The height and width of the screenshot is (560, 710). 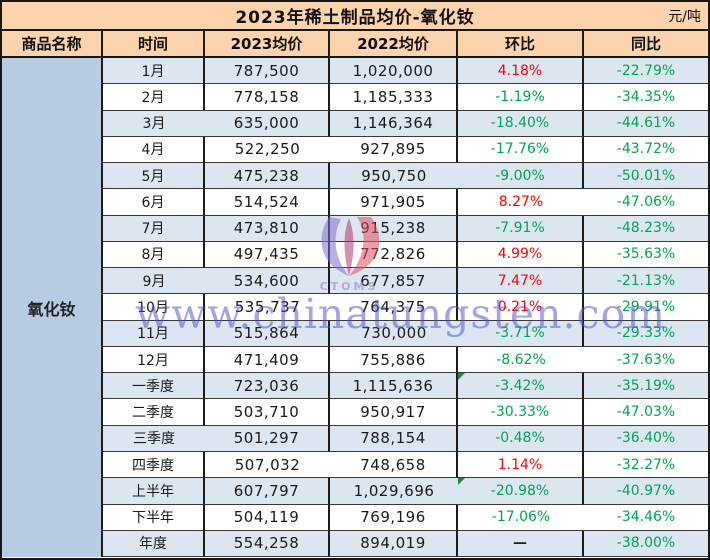 What do you see at coordinates (154, 438) in the screenshot?
I see `time-cell: 三季度` at bounding box center [154, 438].